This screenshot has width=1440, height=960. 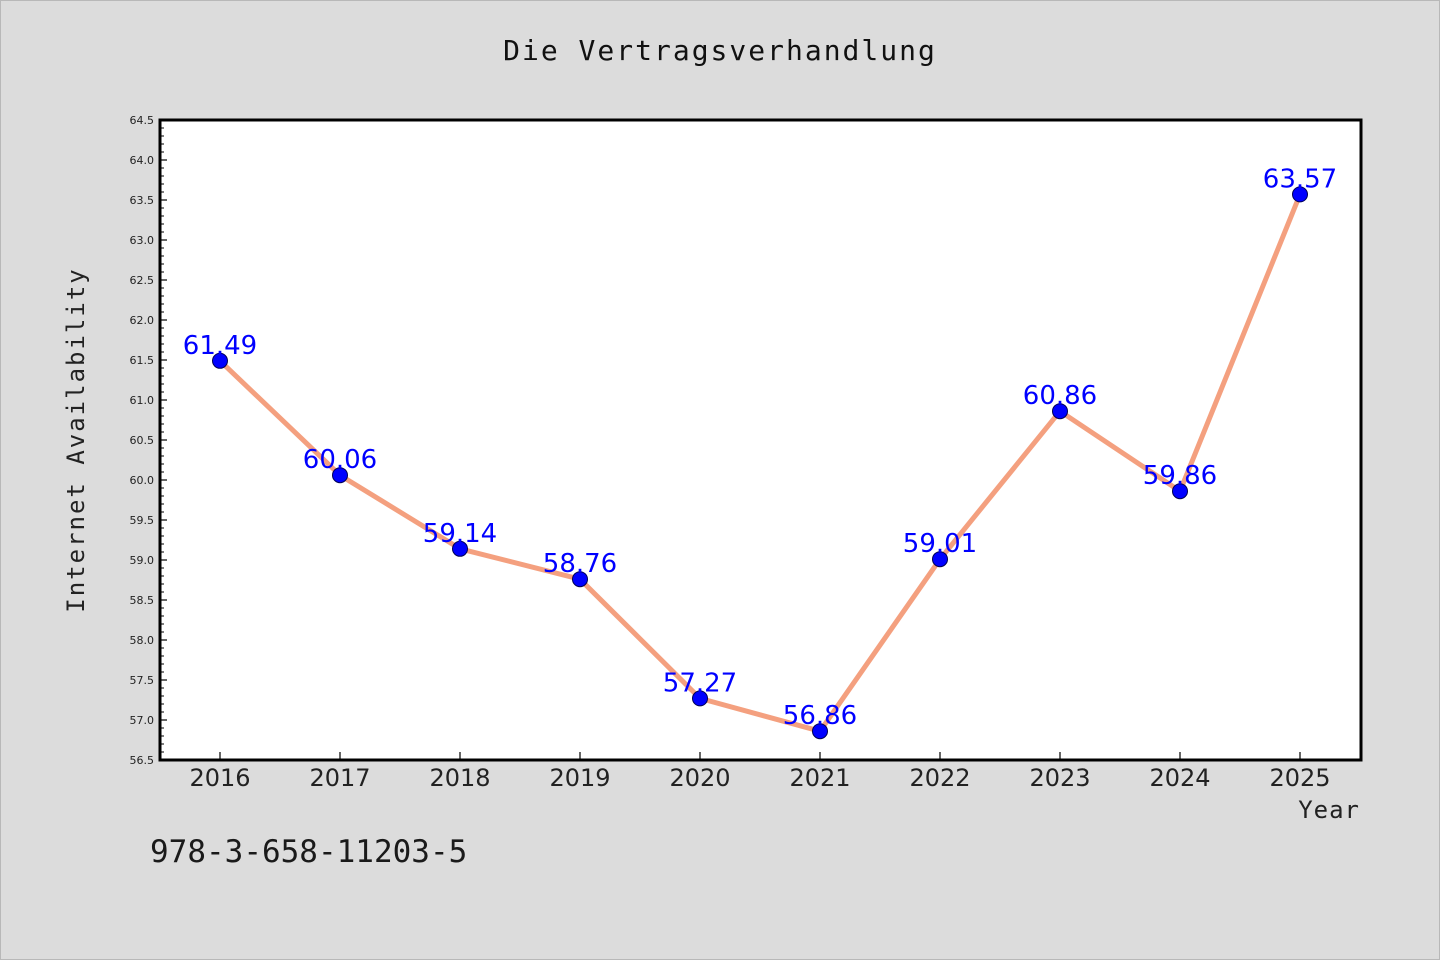 I want to click on x-tick-label: 2022, so click(x=939, y=778).